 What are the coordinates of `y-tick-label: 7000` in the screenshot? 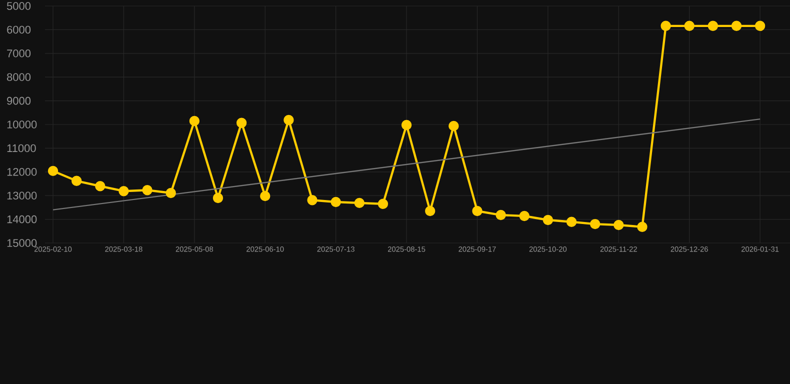 It's located at (19, 54).